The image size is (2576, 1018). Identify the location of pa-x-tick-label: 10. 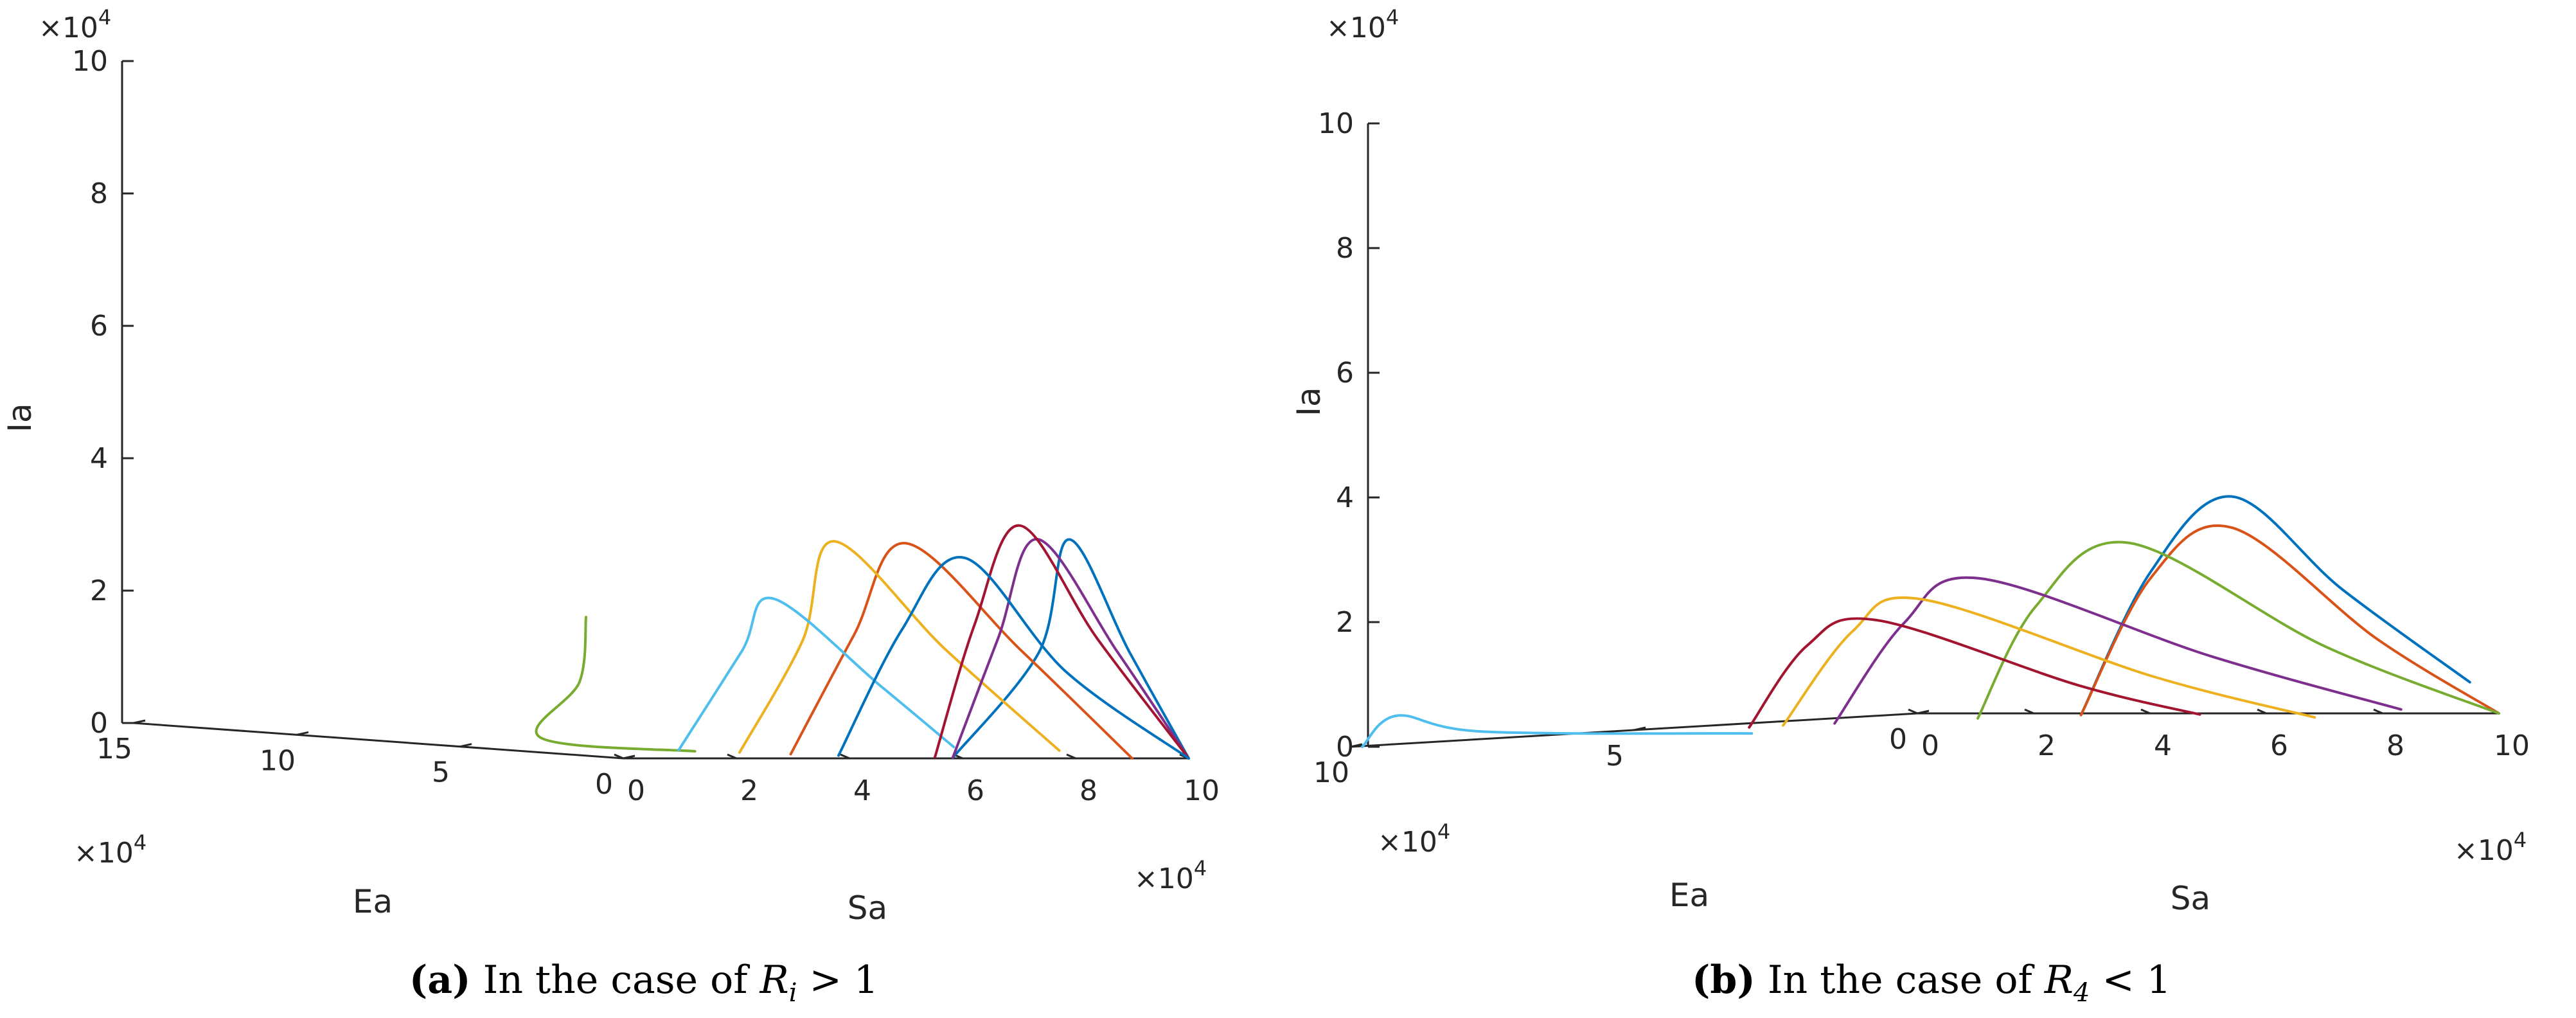
(1202, 790).